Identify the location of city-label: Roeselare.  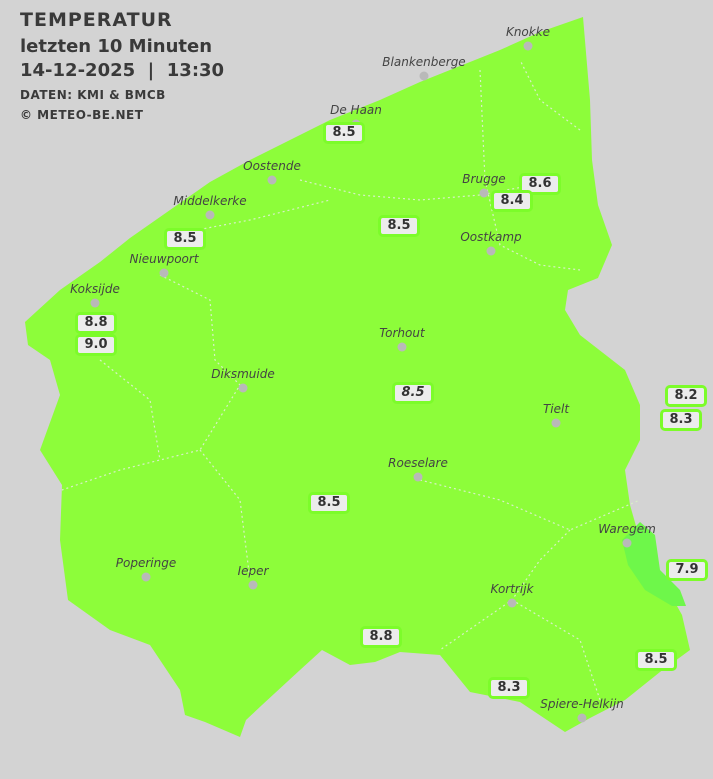
(418, 463).